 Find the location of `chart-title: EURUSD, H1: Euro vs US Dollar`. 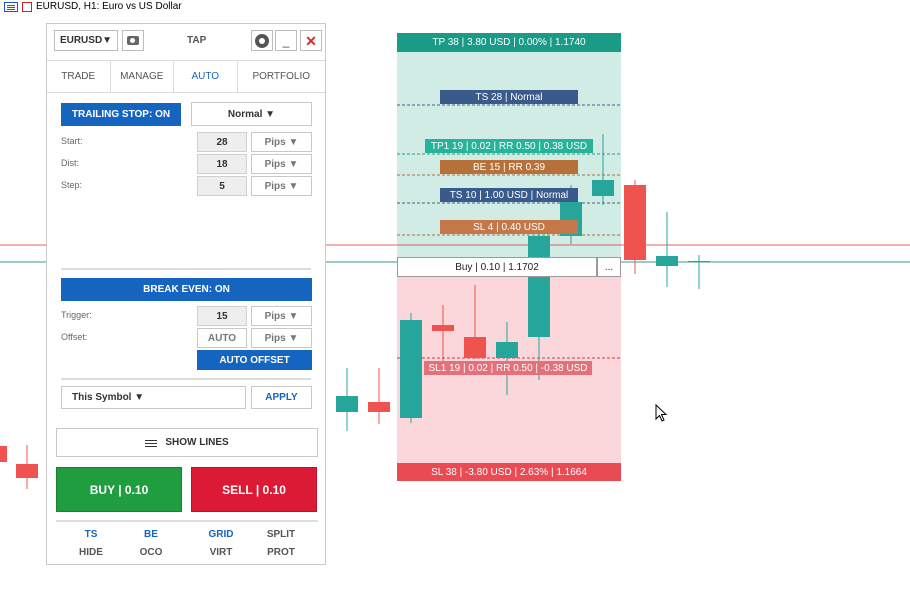

chart-title: EURUSD, H1: Euro vs US Dollar is located at coordinates (93, 6).